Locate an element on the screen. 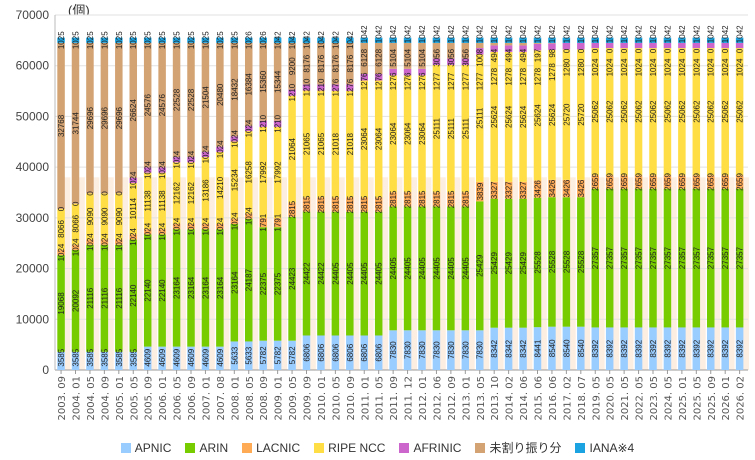 The width and height of the screenshot is (755, 460). y-tick-label: 70000 is located at coordinates (33, 15).